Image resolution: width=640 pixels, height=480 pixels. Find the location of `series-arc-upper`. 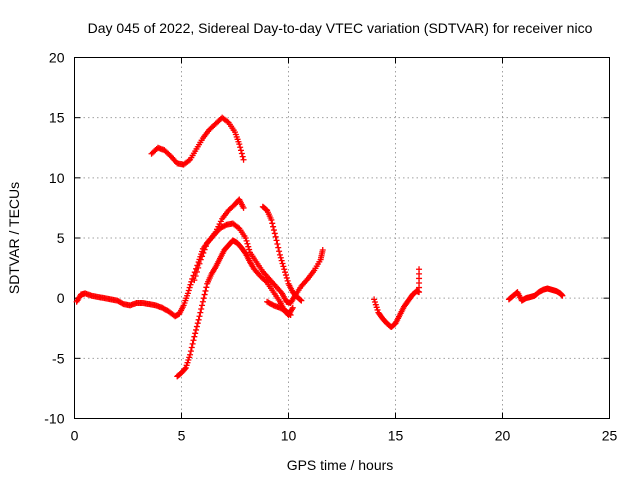

series-arc-upper is located at coordinates (197, 141).